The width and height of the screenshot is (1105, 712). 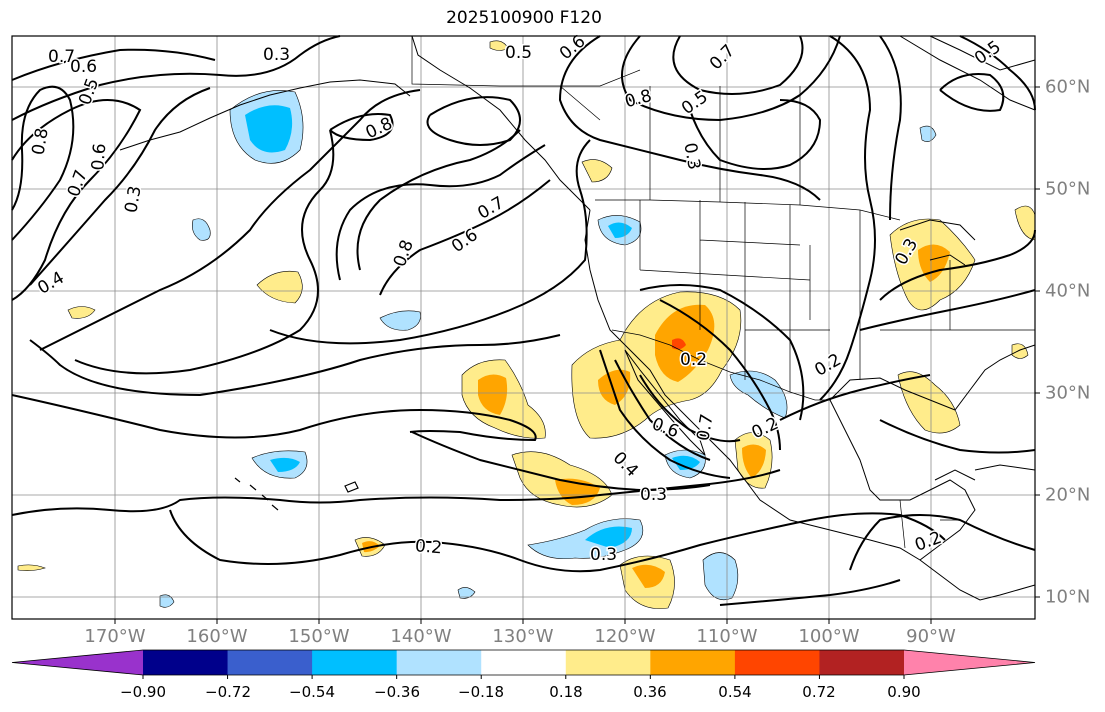 I want to click on colorbar-extend-min, so click(x=77, y=662).